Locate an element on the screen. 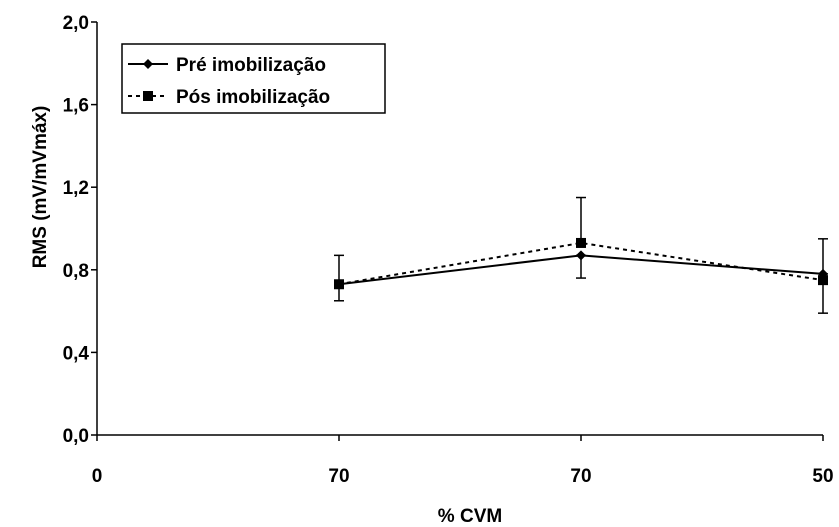 The width and height of the screenshot is (839, 527). y-tick-label: 1,6 is located at coordinates (76, 106).